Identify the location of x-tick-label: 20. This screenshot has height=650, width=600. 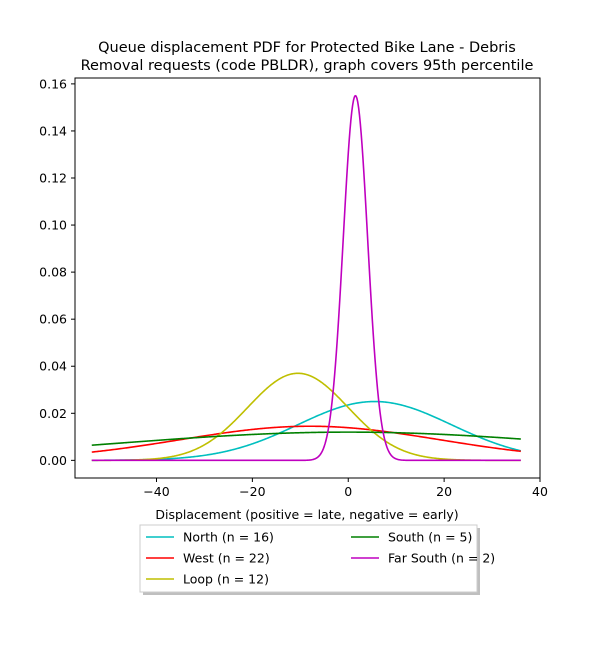
(444, 491).